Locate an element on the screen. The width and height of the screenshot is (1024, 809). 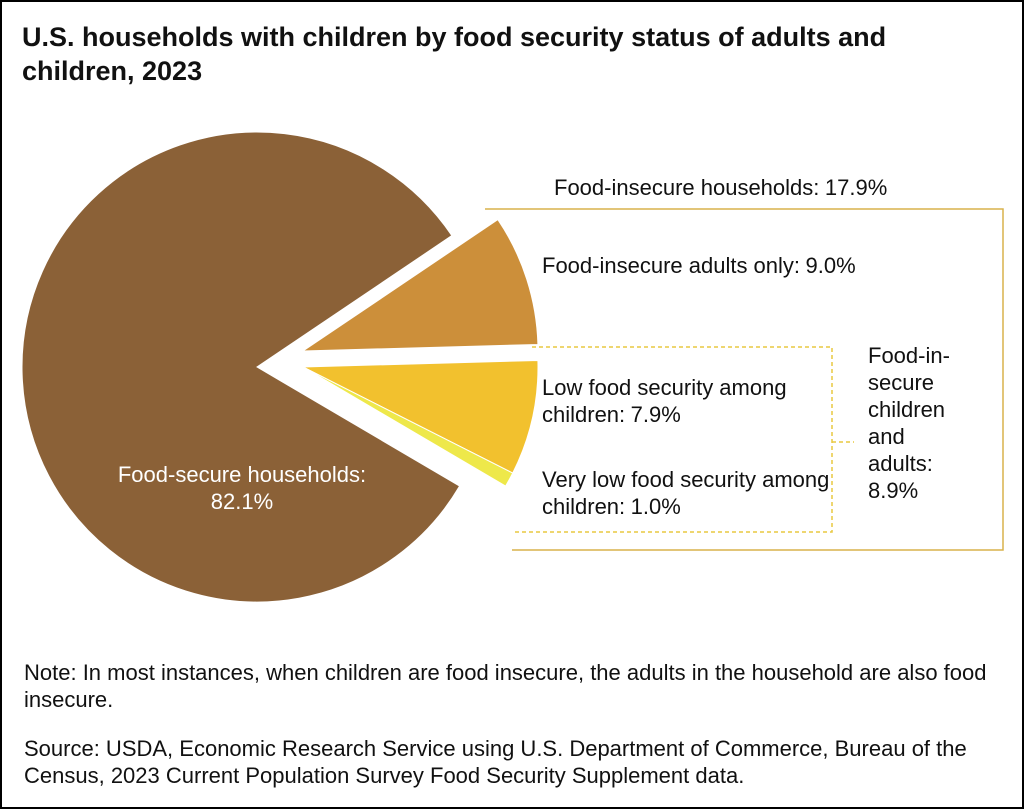
slice-name: Very low food security among children: is located at coordinates (686, 493).